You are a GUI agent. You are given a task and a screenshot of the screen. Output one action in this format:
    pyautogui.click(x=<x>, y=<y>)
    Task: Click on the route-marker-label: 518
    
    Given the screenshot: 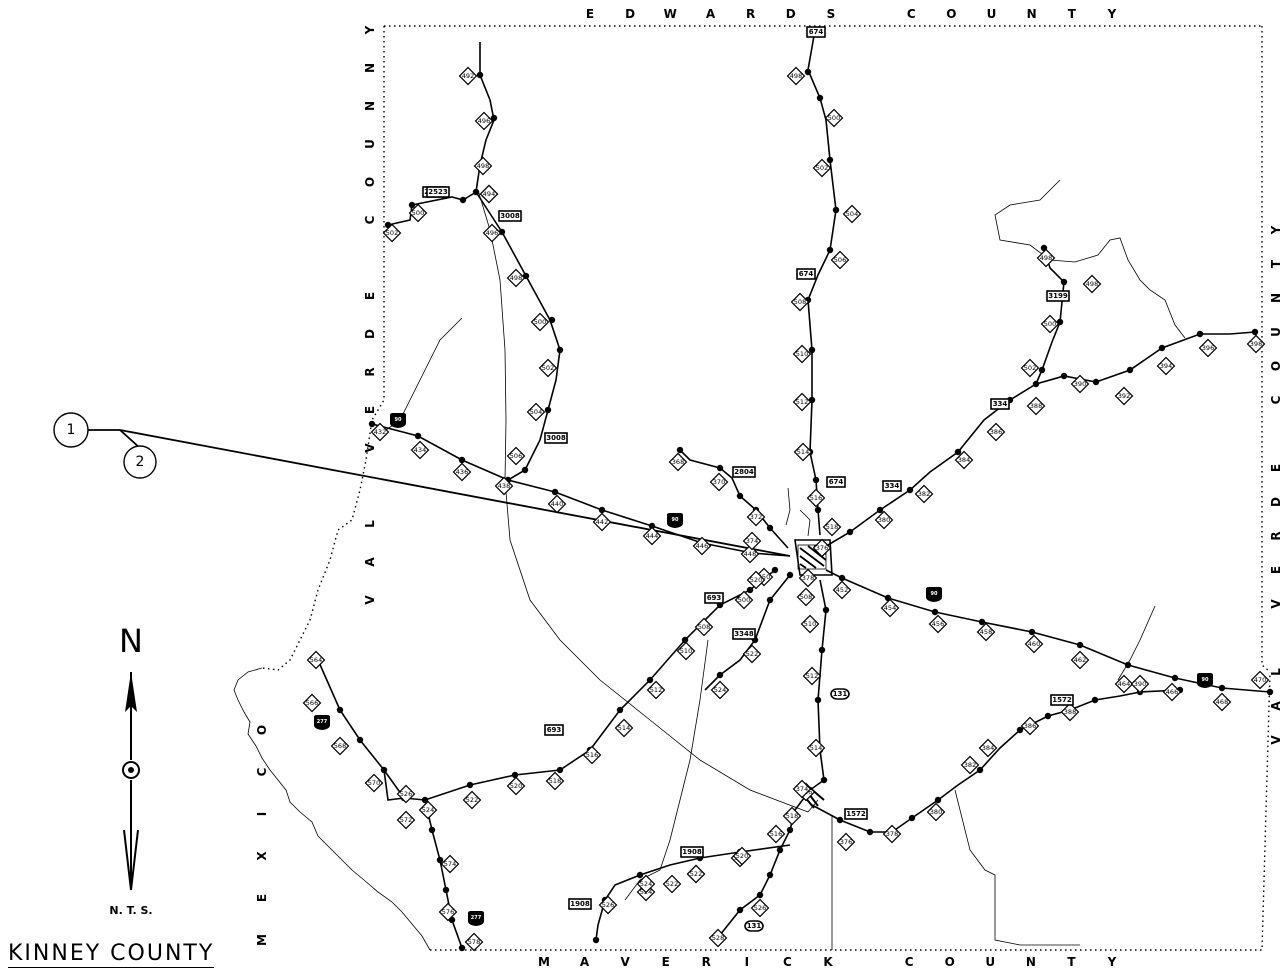 What is the action you would take?
    pyautogui.click(x=832, y=527)
    